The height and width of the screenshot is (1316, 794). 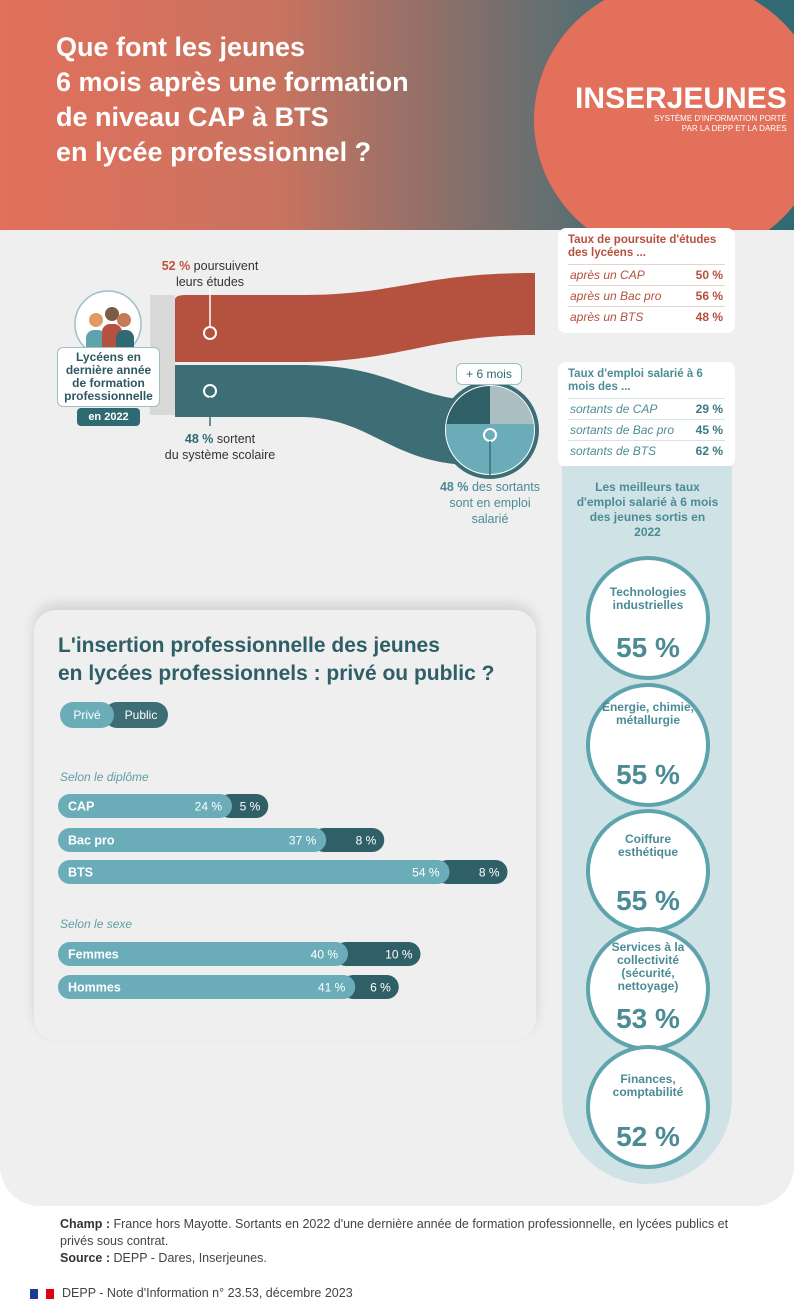 I want to click on leave-flow, so click(x=322, y=415).